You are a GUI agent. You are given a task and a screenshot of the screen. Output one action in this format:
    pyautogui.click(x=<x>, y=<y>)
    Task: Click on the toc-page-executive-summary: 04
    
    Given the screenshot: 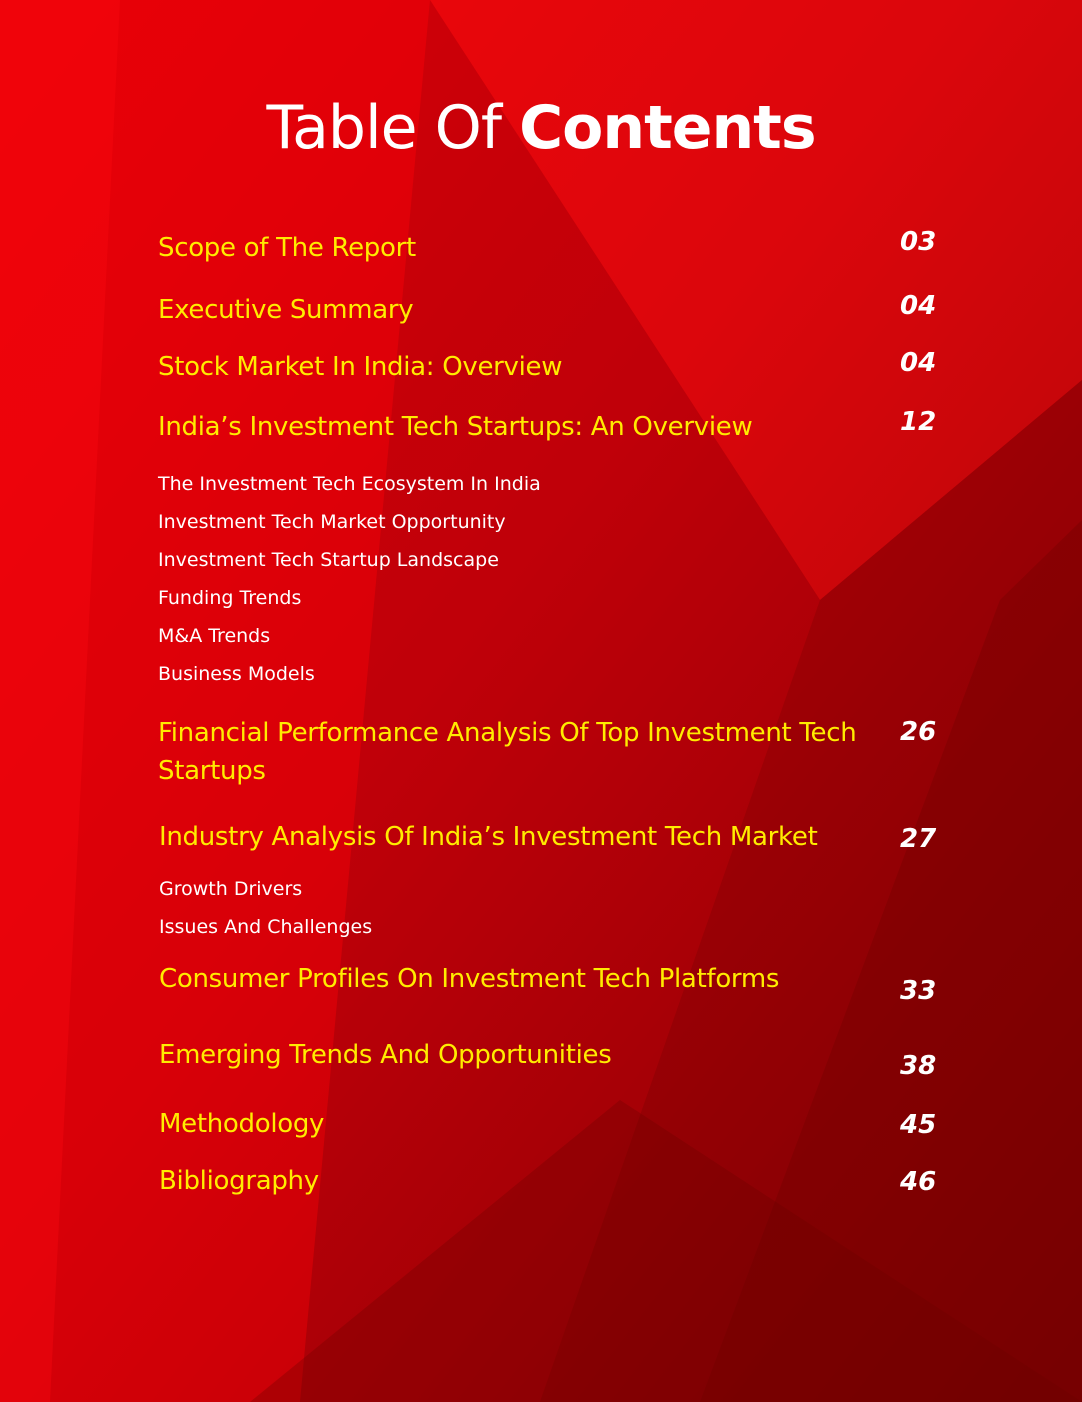 What is the action you would take?
    pyautogui.click(x=918, y=306)
    